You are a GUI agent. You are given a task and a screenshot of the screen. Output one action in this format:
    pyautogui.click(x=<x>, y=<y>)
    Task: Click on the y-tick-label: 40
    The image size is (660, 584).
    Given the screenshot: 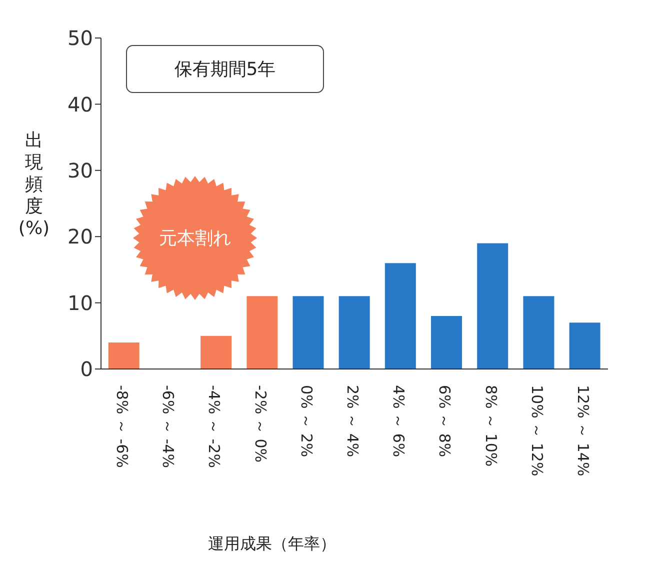 What is the action you would take?
    pyautogui.click(x=80, y=104)
    